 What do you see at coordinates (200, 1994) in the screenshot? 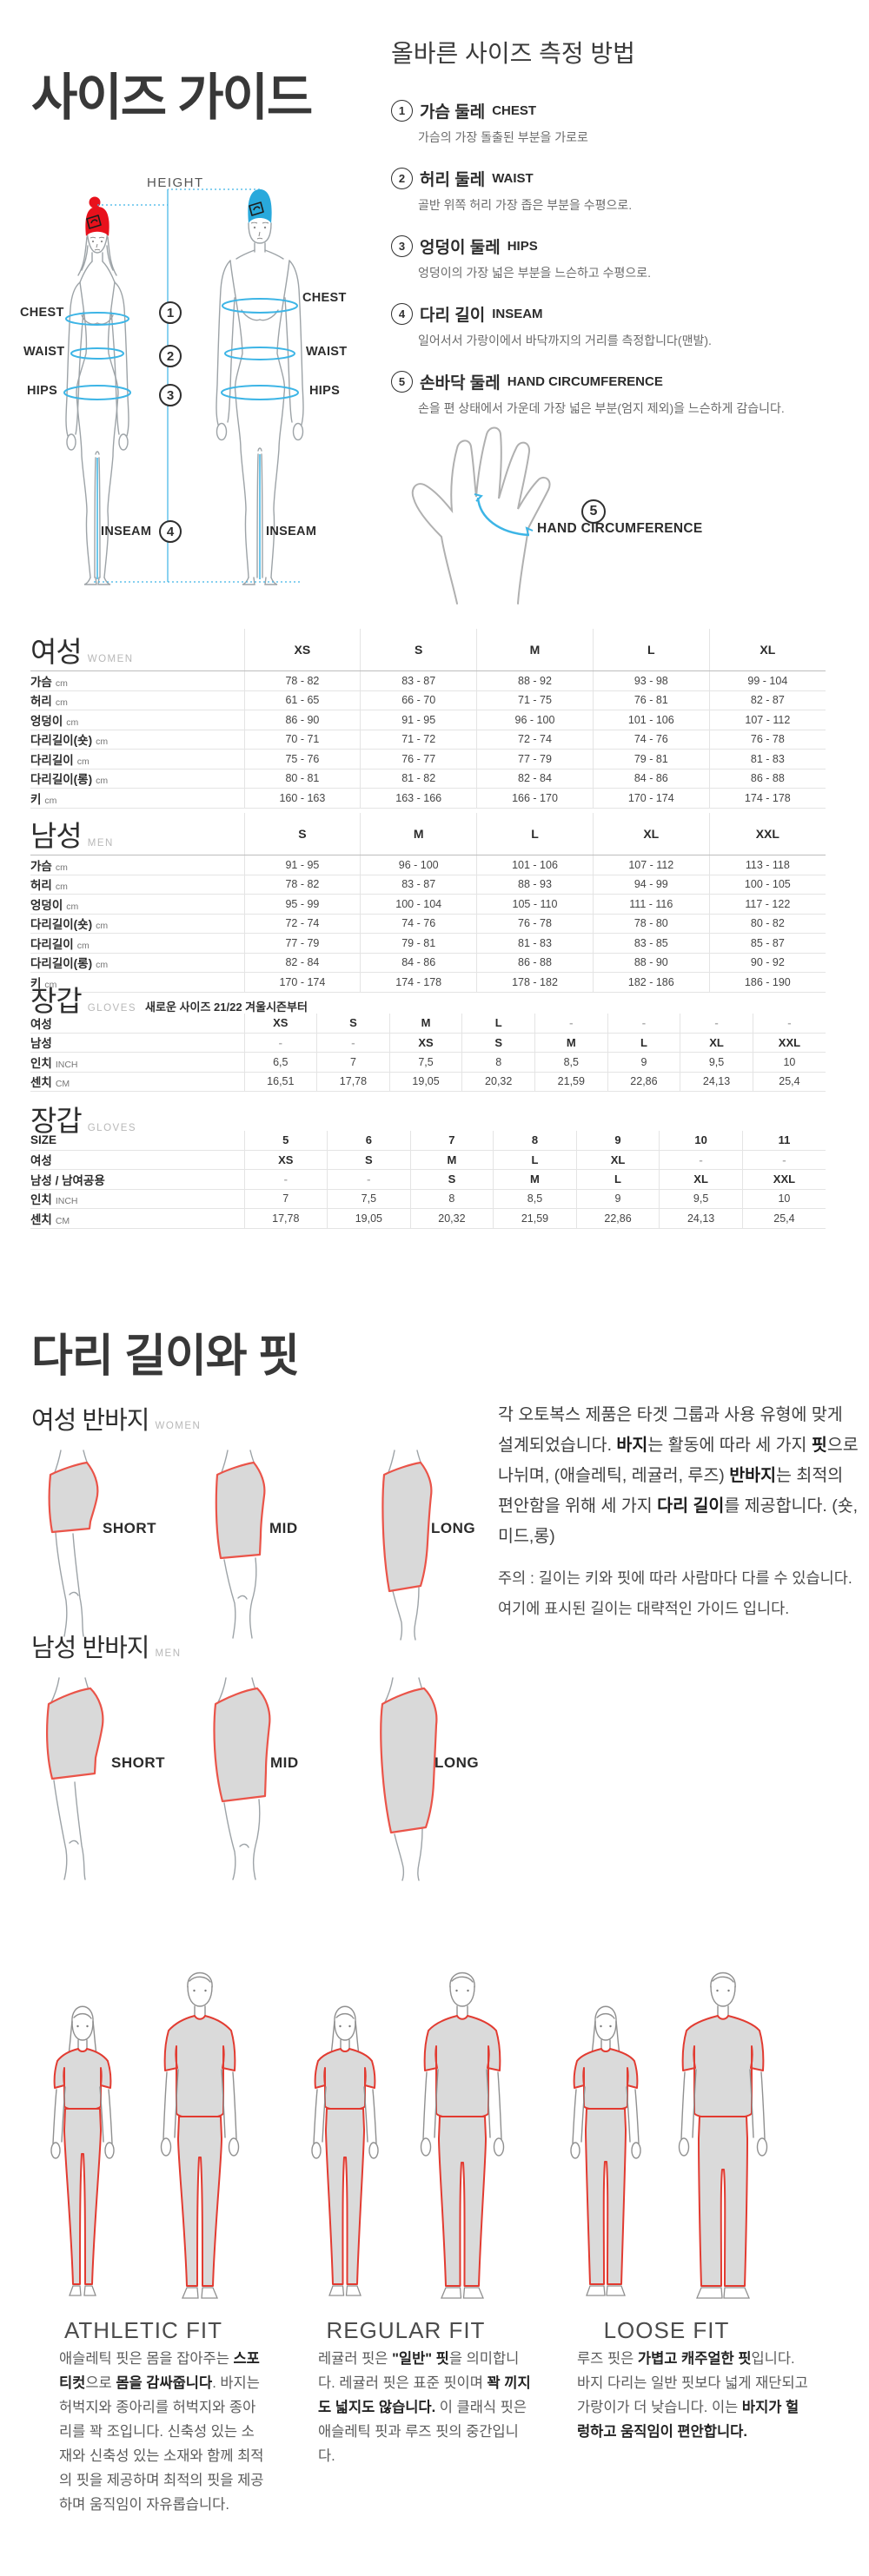
I see `man-head` at bounding box center [200, 1994].